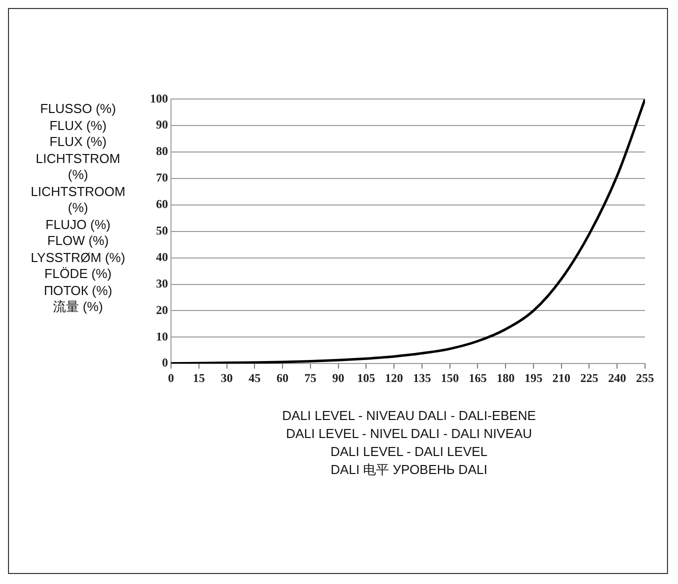  I want to click on x-tick-label: 225, so click(589, 377).